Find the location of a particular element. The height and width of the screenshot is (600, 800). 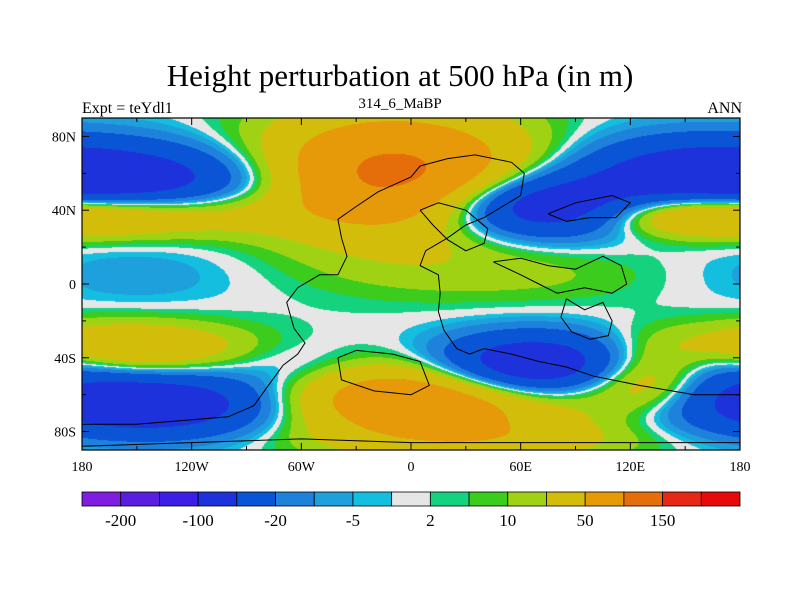

colorbar-label: 50 is located at coordinates (585, 520).